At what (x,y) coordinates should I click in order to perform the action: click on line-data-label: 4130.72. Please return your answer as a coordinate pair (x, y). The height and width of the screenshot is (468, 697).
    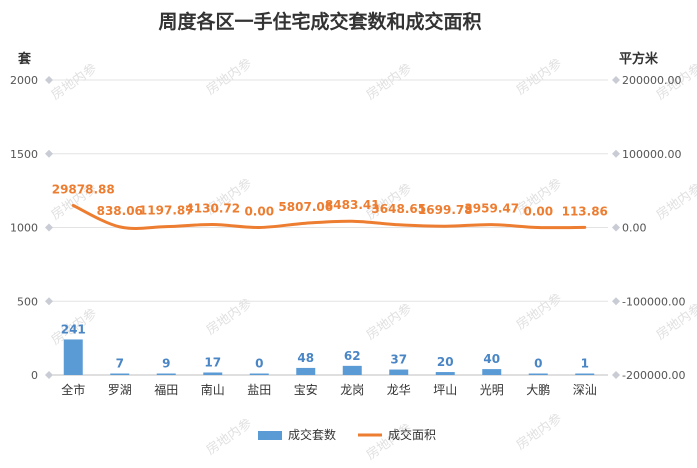
    Looking at the image, I should click on (212, 208).